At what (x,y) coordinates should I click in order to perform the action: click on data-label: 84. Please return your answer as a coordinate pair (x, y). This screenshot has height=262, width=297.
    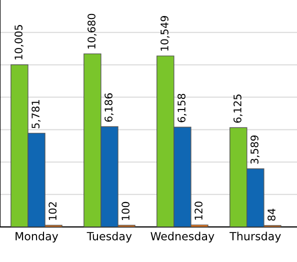
    Looking at the image, I should click on (272, 214).